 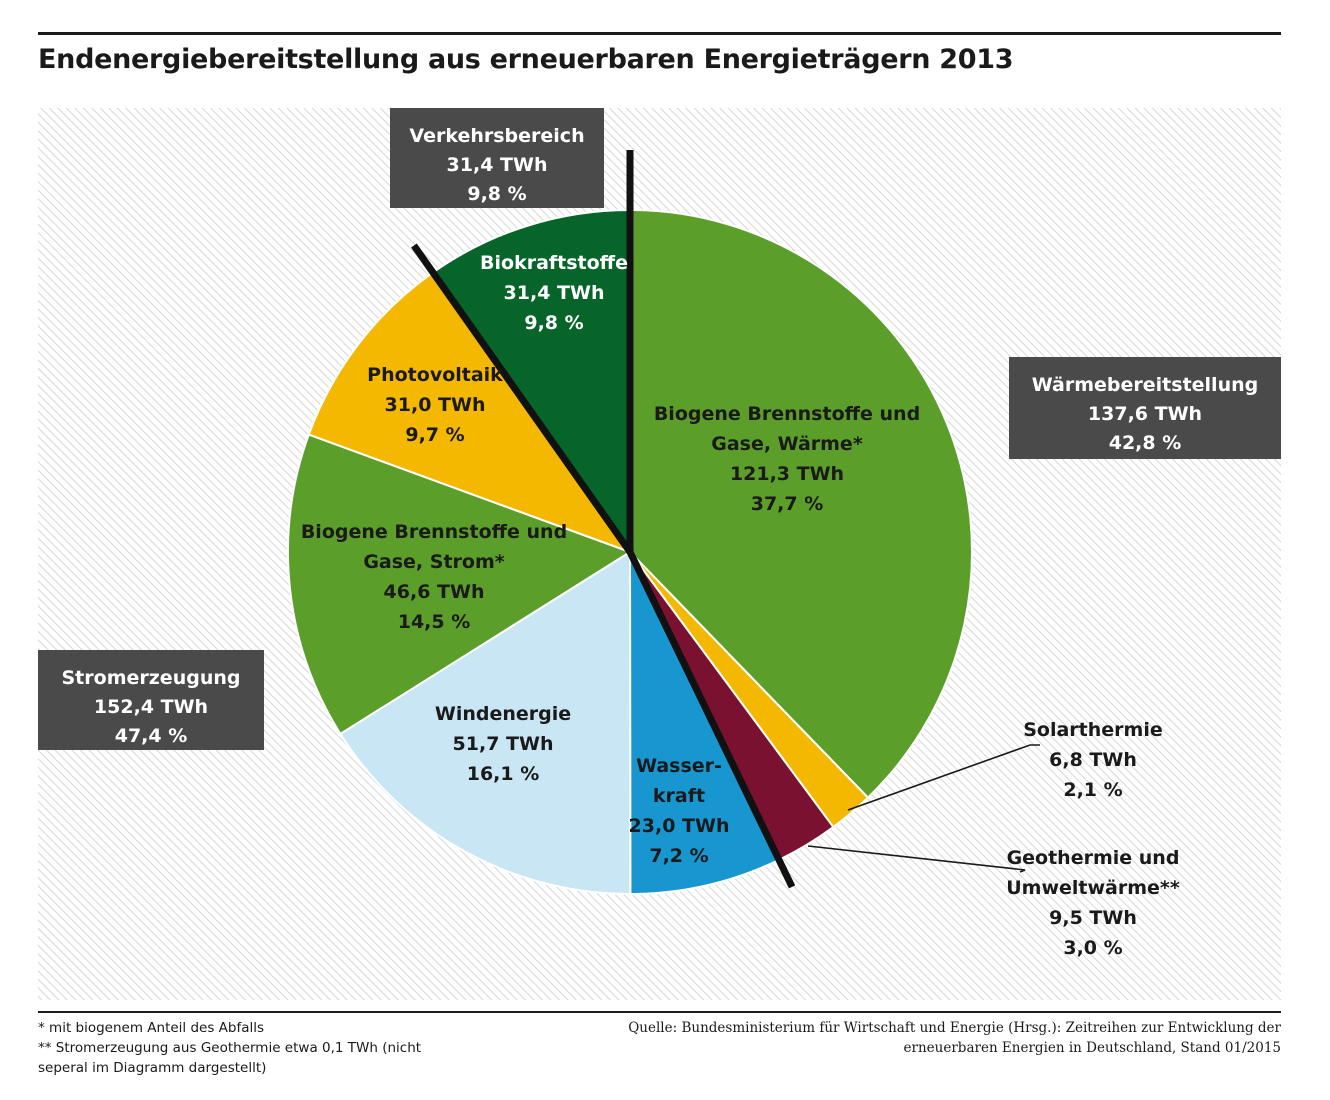 I want to click on slice-label-2-geothermie-und-umweltwarme: Umweltwärme**, so click(x=1093, y=888).